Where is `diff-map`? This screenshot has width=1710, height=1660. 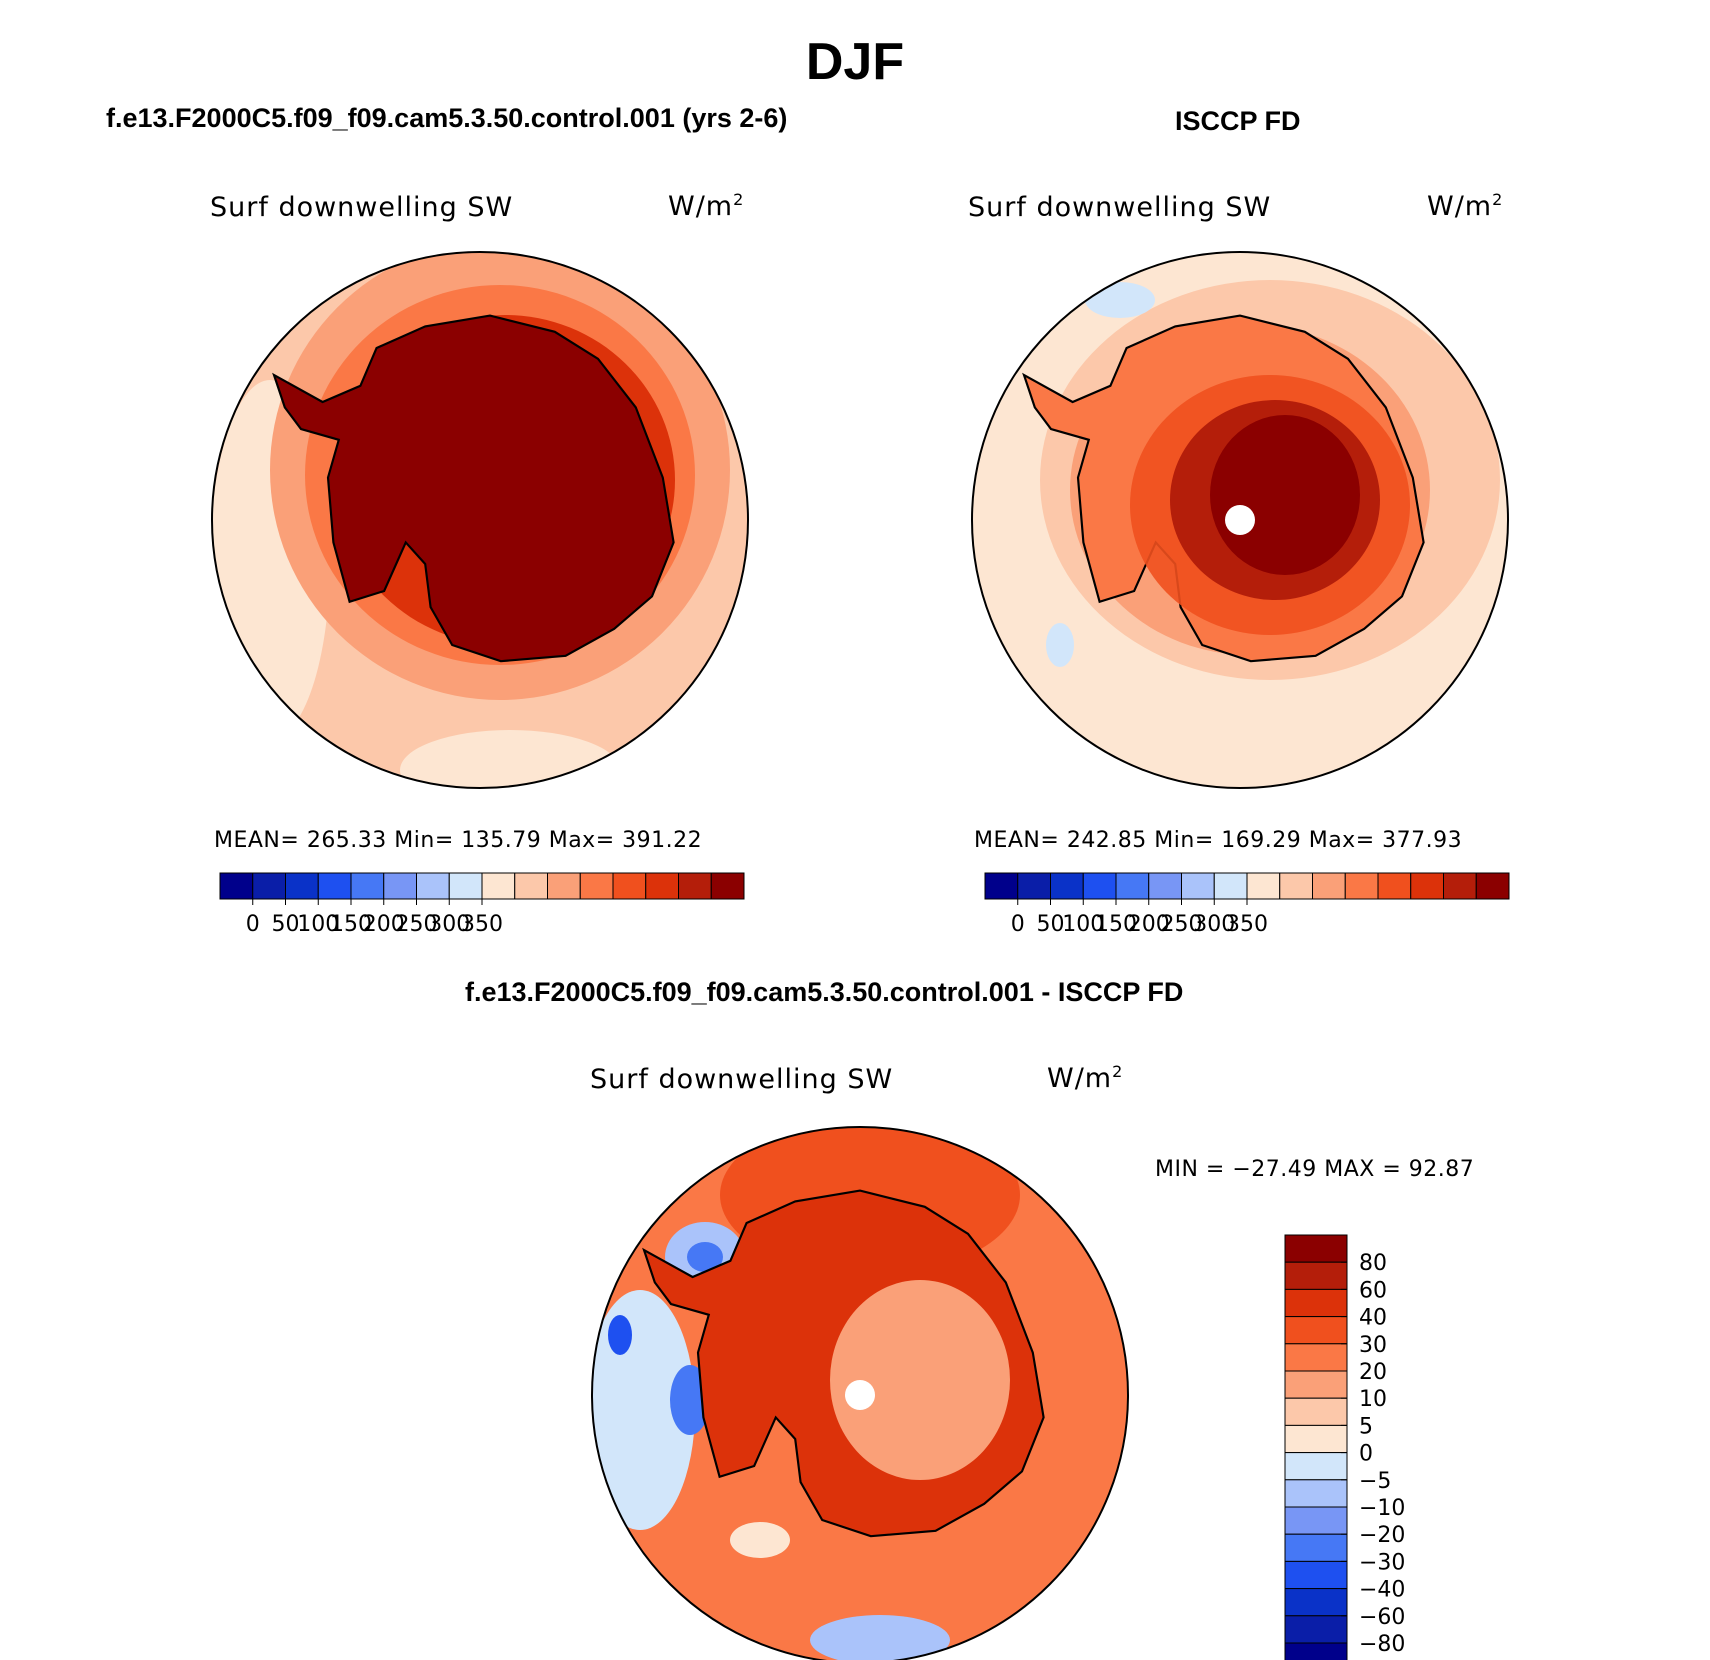
diff-map is located at coordinates (860, 1393).